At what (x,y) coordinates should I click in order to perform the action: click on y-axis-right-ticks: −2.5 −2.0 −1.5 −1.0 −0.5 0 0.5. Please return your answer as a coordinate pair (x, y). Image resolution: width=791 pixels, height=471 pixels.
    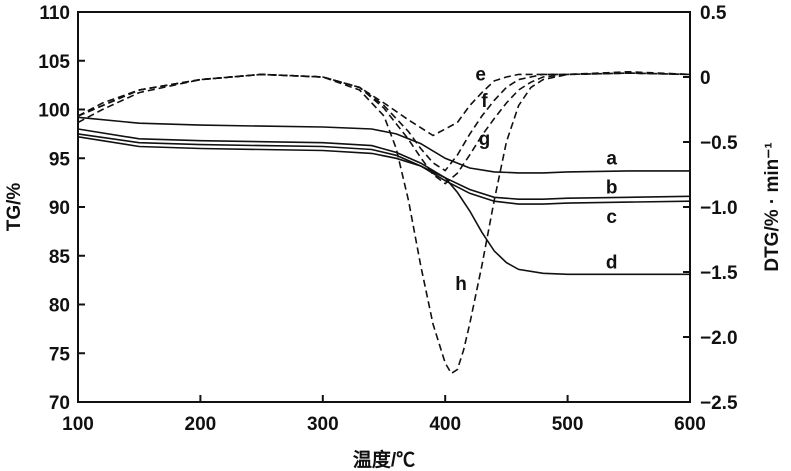
    Looking at the image, I should click on (710, 208).